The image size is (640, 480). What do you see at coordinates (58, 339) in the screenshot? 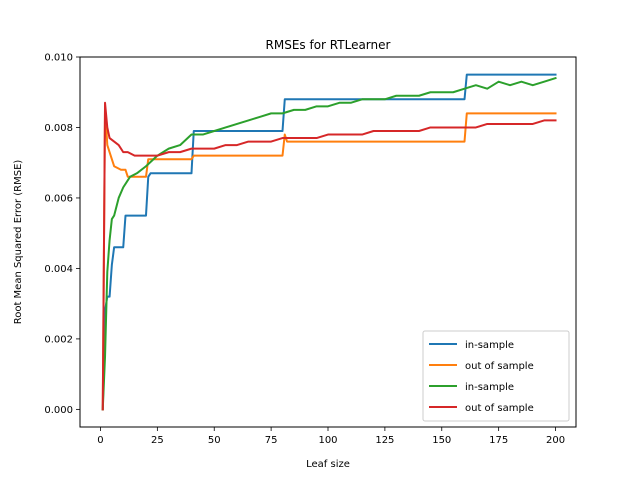
I see `y-tick-label: 0.002` at bounding box center [58, 339].